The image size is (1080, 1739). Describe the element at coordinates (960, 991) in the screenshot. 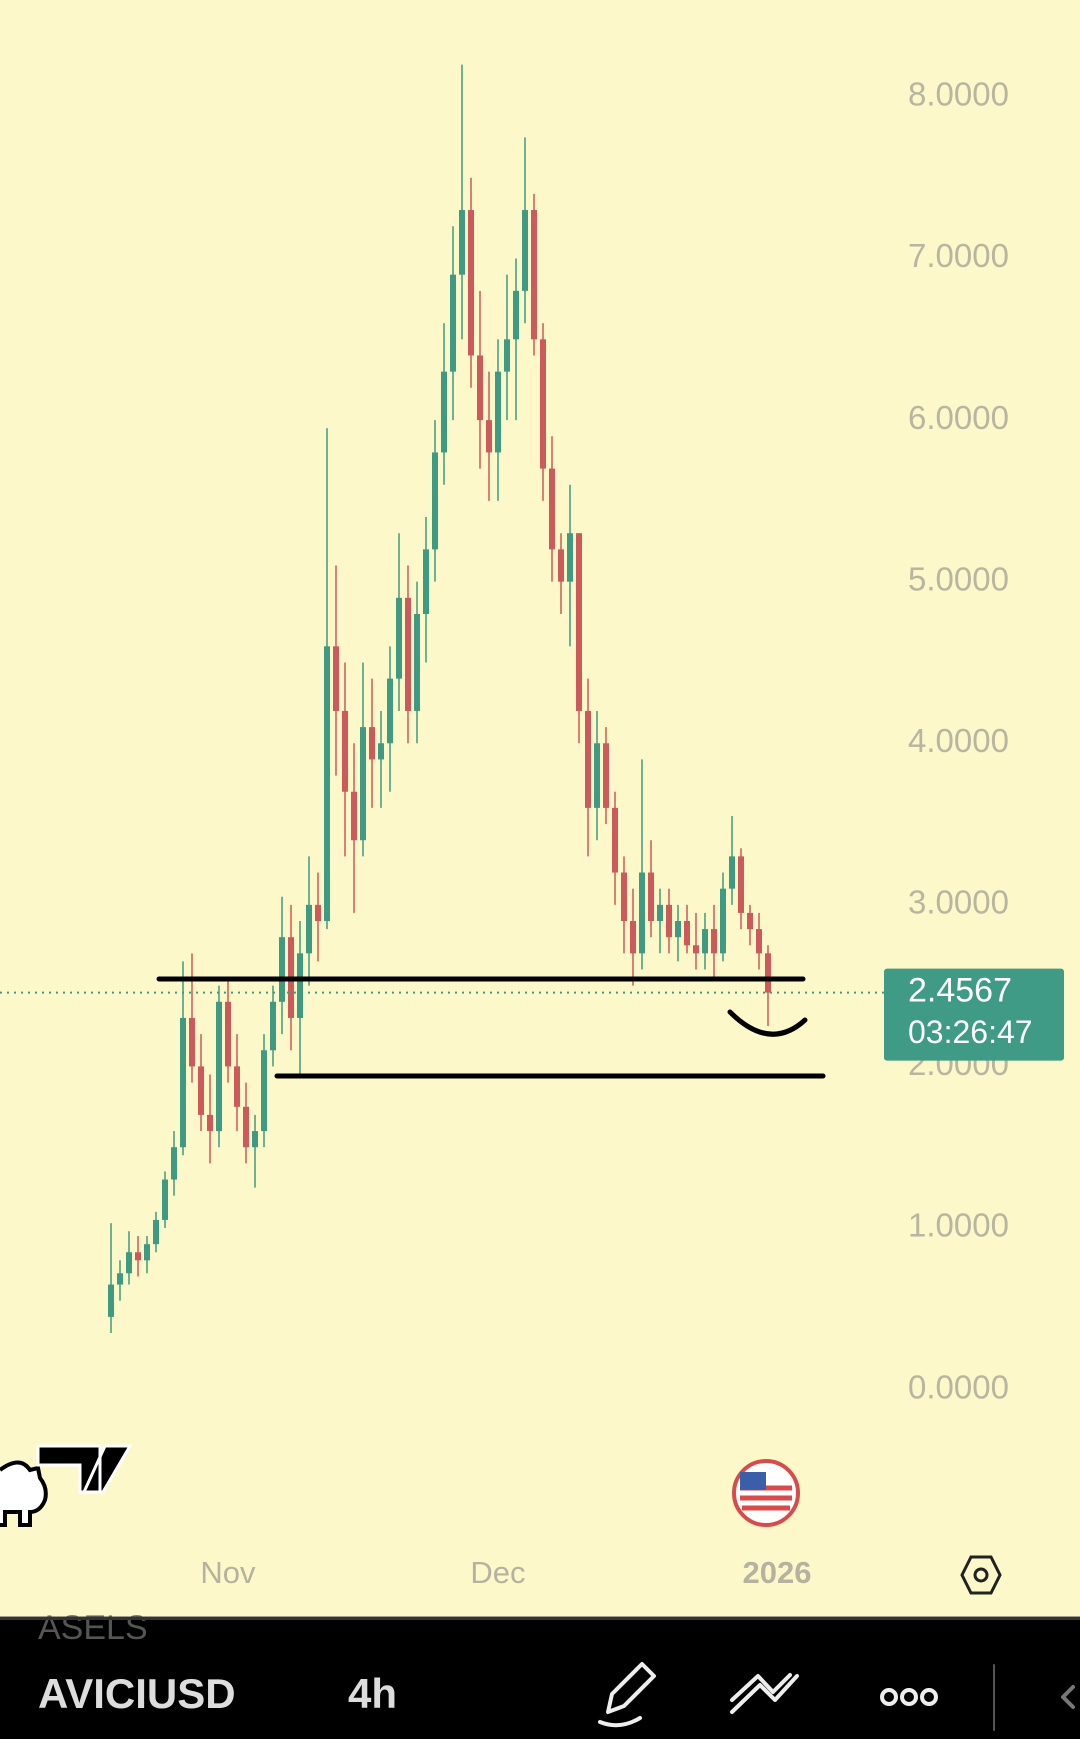

I see `price-tag-value: 2.4567` at that location.